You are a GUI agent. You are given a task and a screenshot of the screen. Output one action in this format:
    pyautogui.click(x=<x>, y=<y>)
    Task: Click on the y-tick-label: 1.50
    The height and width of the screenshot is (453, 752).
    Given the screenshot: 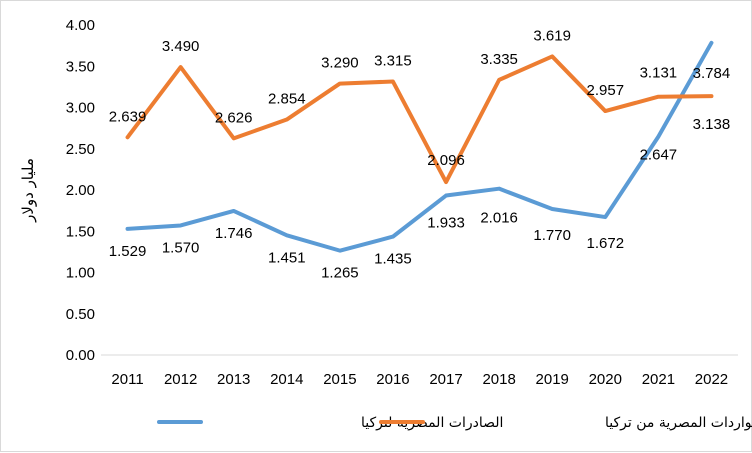 What is the action you would take?
    pyautogui.click(x=80, y=231)
    